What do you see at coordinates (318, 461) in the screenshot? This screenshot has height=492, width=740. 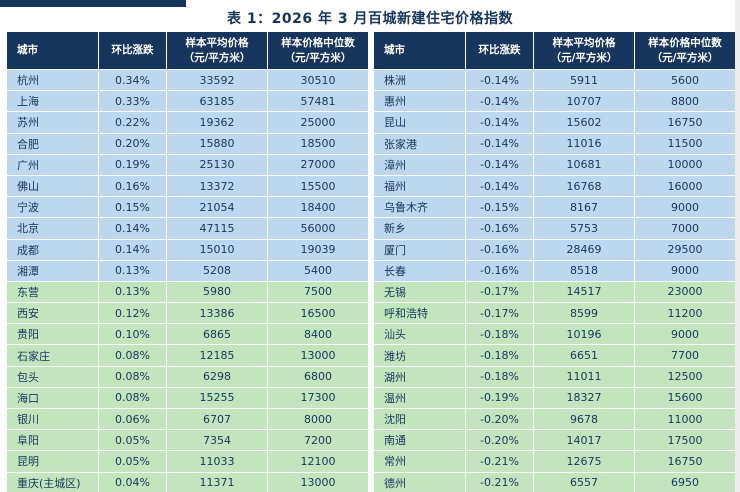 I see `median-price-cell: 12100` at bounding box center [318, 461].